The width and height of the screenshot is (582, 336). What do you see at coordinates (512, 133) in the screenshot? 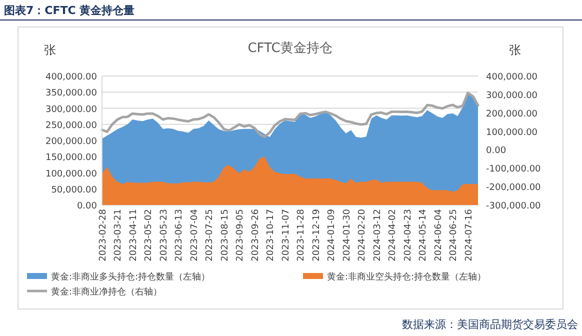
I see `y2-tick-label: 100,000.00` at bounding box center [512, 133].